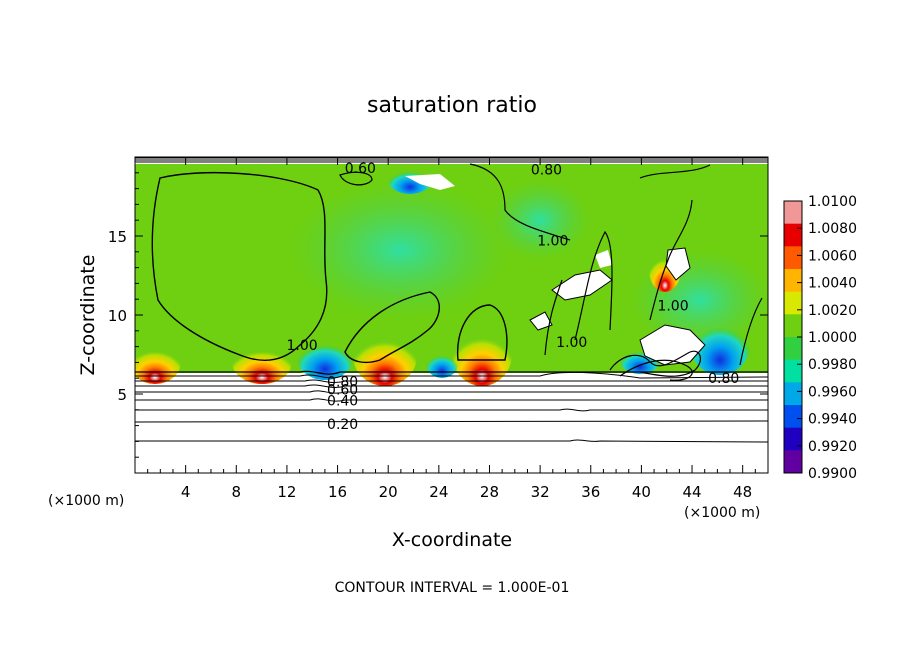 This screenshot has width=904, height=654. I want to click on colorbar-label: 0.9960, so click(832, 392).